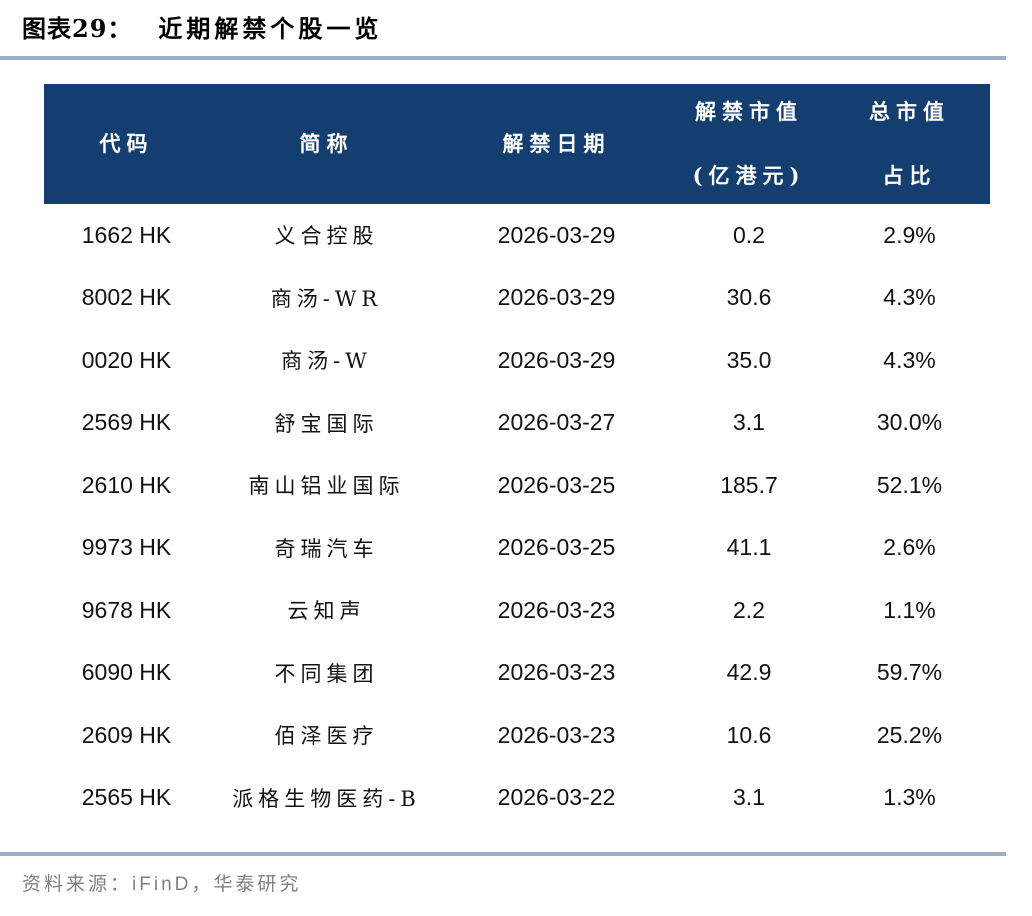 This screenshot has height=916, width=1032. What do you see at coordinates (77, 28) in the screenshot?
I see `figure-index-label: 图表29：` at bounding box center [77, 28].